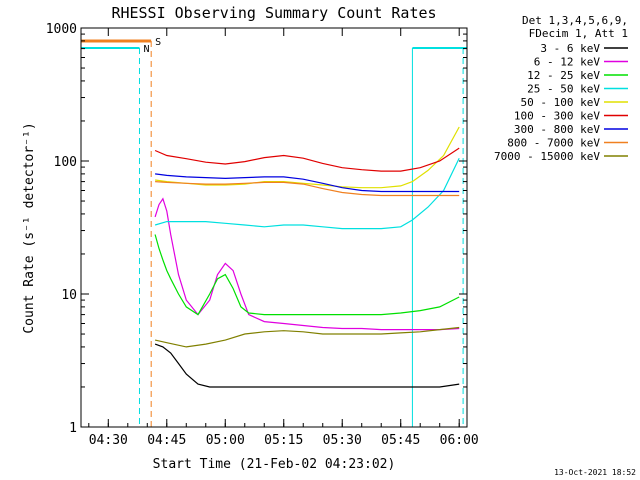 This screenshot has height=480, width=640. I want to click on night-flag-label: N, so click(146, 49).